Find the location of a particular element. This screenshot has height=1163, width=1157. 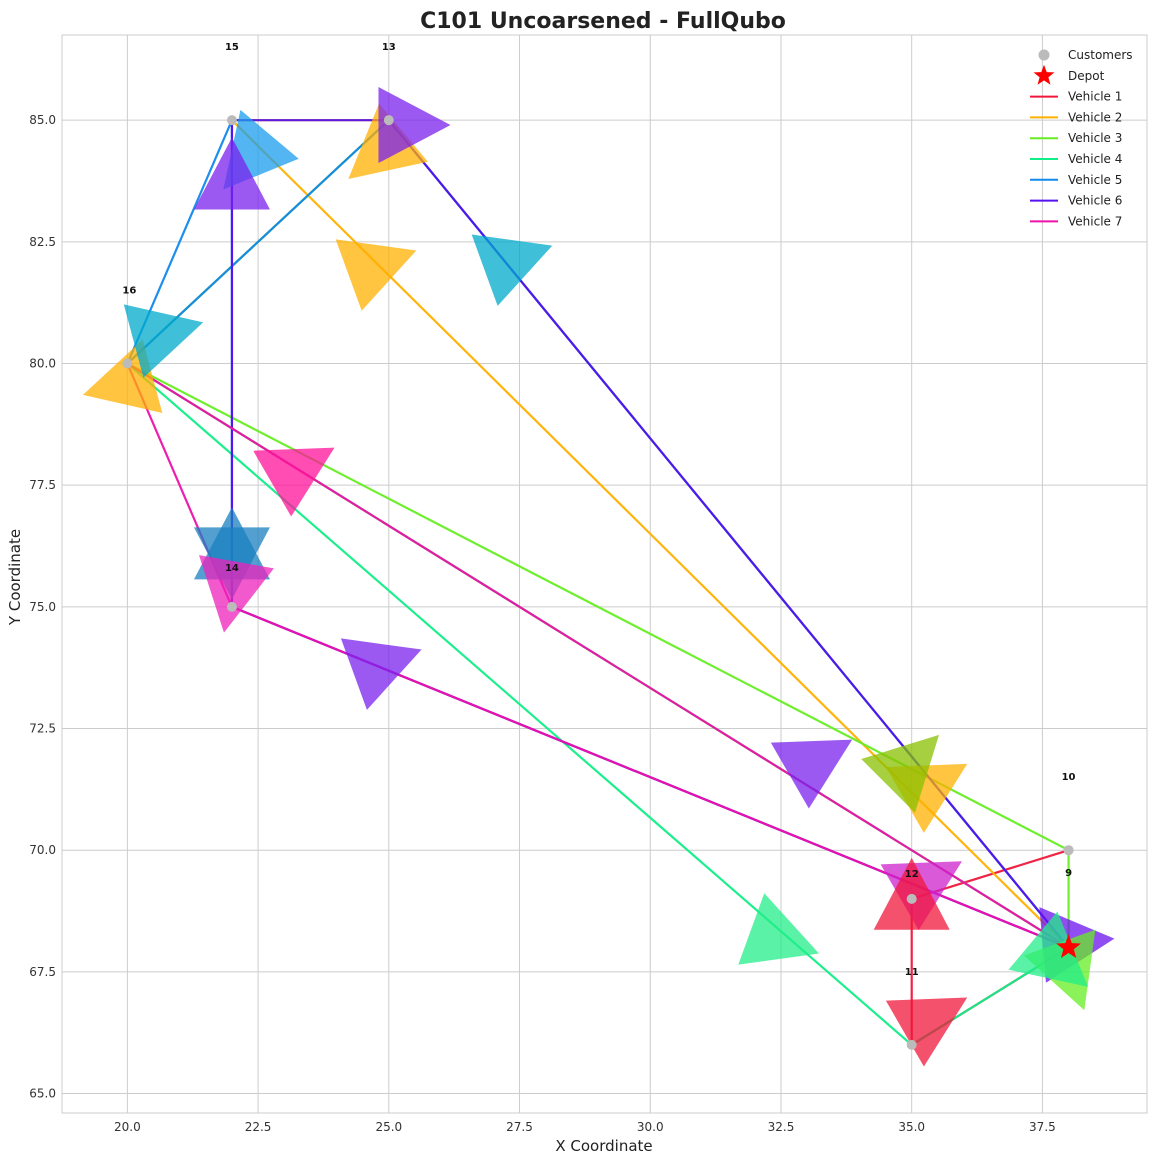

chart-title: C101 Uncoarsened - FullQubo is located at coordinates (603, 21).